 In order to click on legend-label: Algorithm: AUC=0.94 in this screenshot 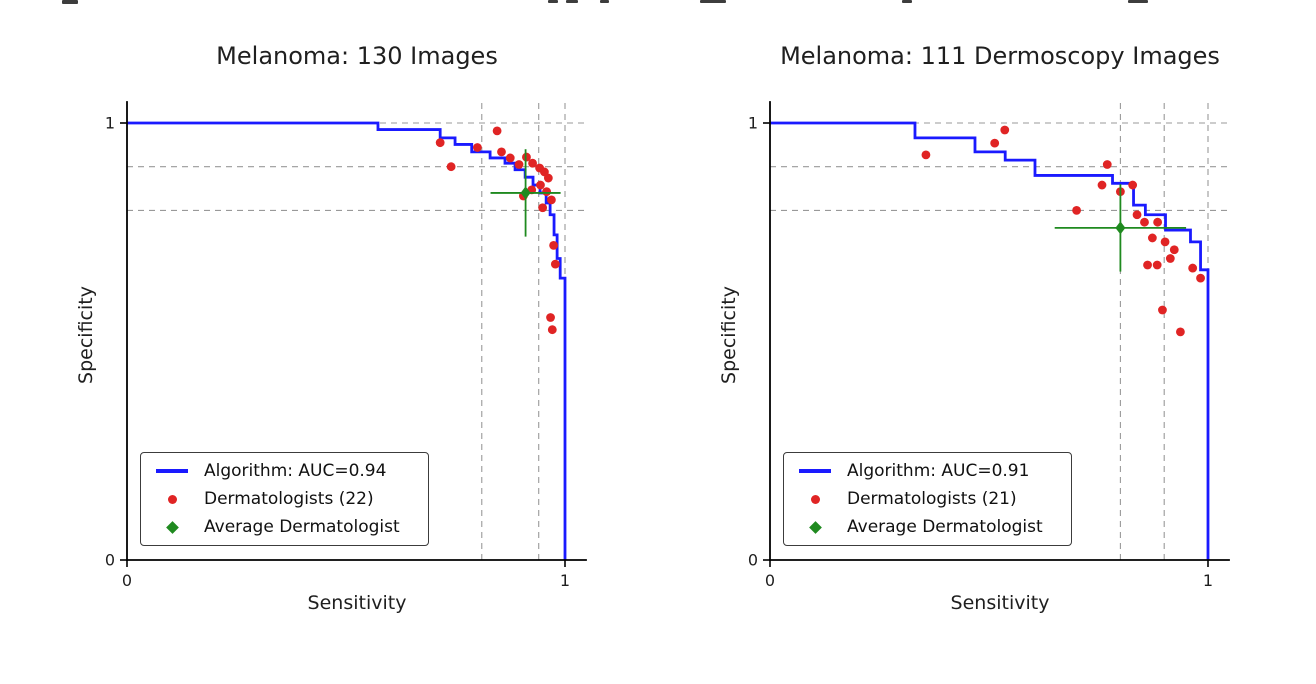, I will do `click(295, 471)`.